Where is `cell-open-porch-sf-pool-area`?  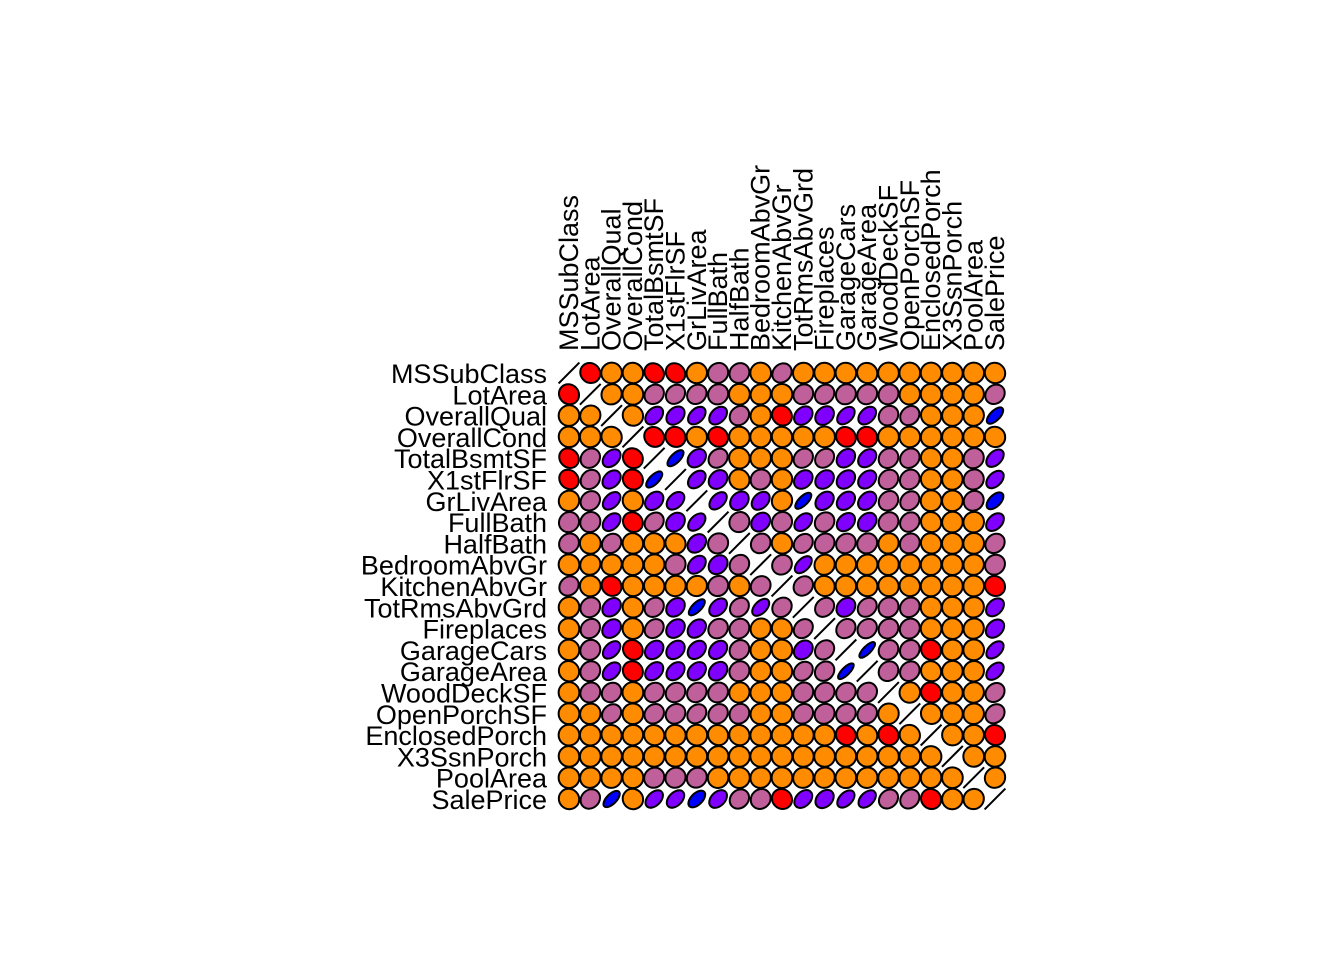 cell-open-porch-sf-pool-area is located at coordinates (973, 714).